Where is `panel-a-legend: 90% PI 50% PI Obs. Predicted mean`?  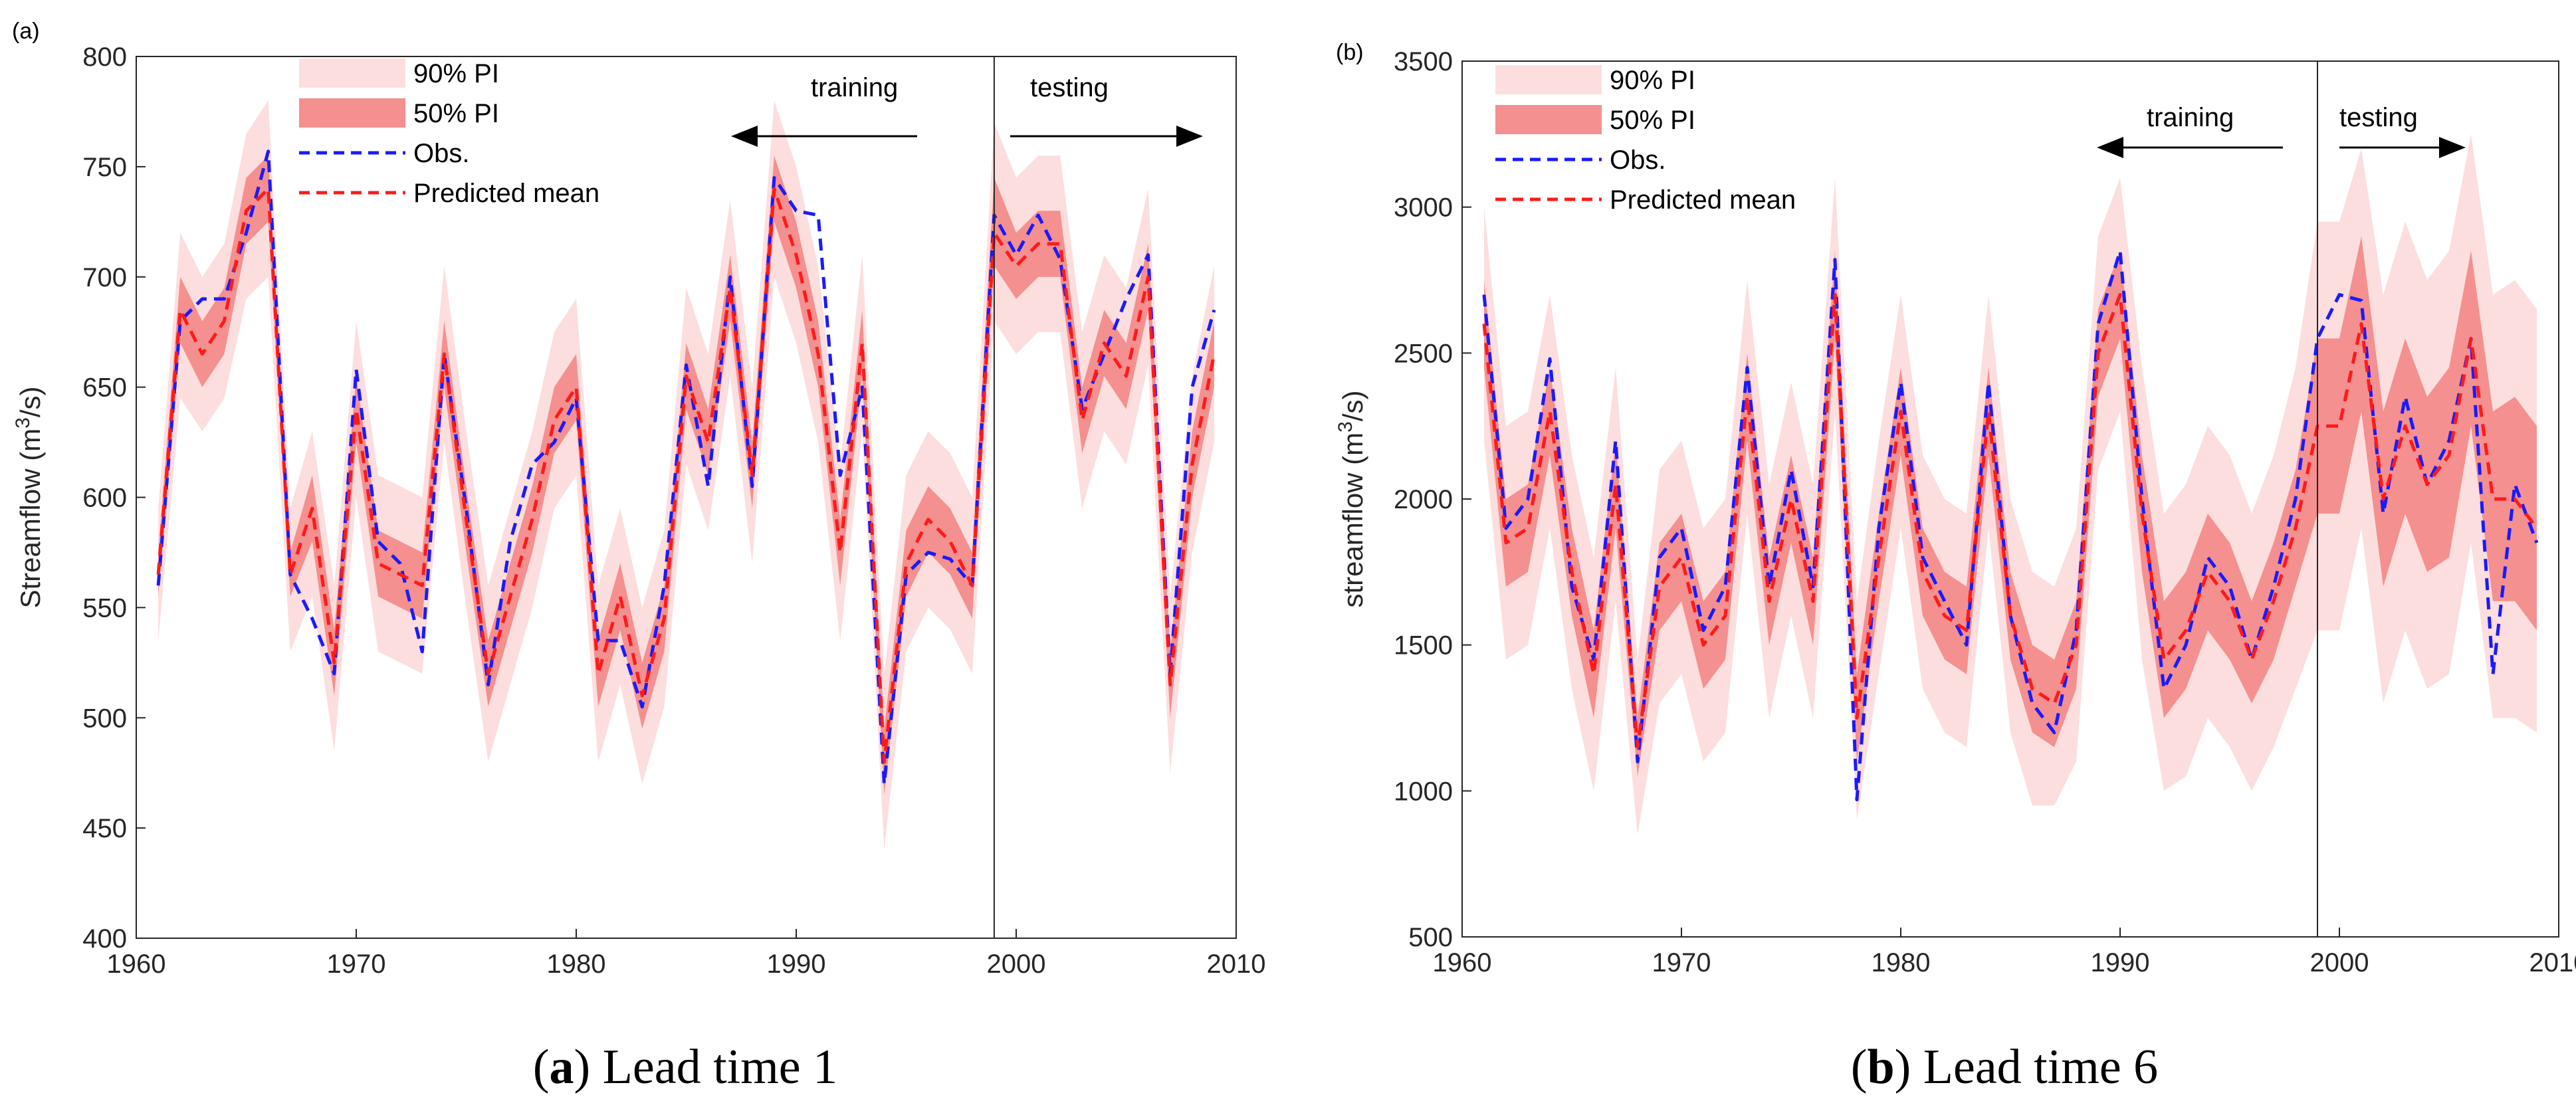 panel-a-legend: 90% PI 50% PI Obs. Predicted mean is located at coordinates (449, 133).